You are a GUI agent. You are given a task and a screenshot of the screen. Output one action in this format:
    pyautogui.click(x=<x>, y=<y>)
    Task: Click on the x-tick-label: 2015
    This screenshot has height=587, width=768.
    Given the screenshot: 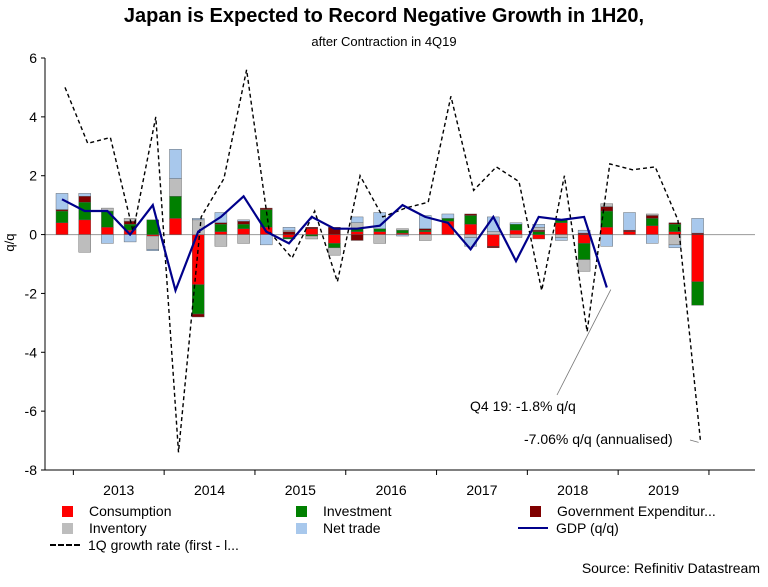 What is the action you would take?
    pyautogui.click(x=300, y=490)
    